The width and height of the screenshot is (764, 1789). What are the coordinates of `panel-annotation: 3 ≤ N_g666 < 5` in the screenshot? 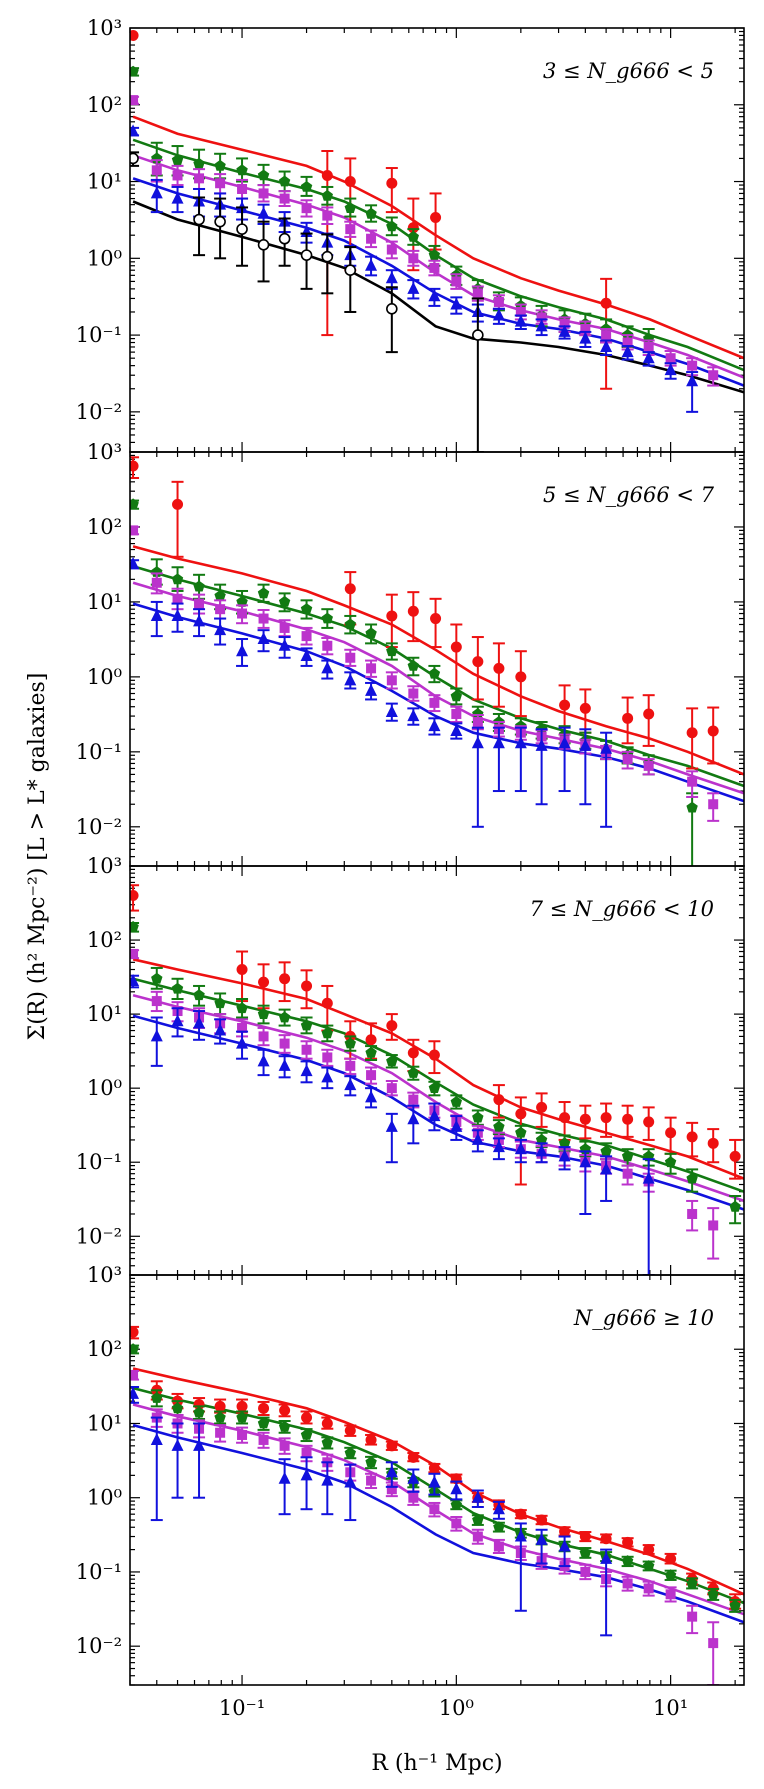 It's located at (628, 71).